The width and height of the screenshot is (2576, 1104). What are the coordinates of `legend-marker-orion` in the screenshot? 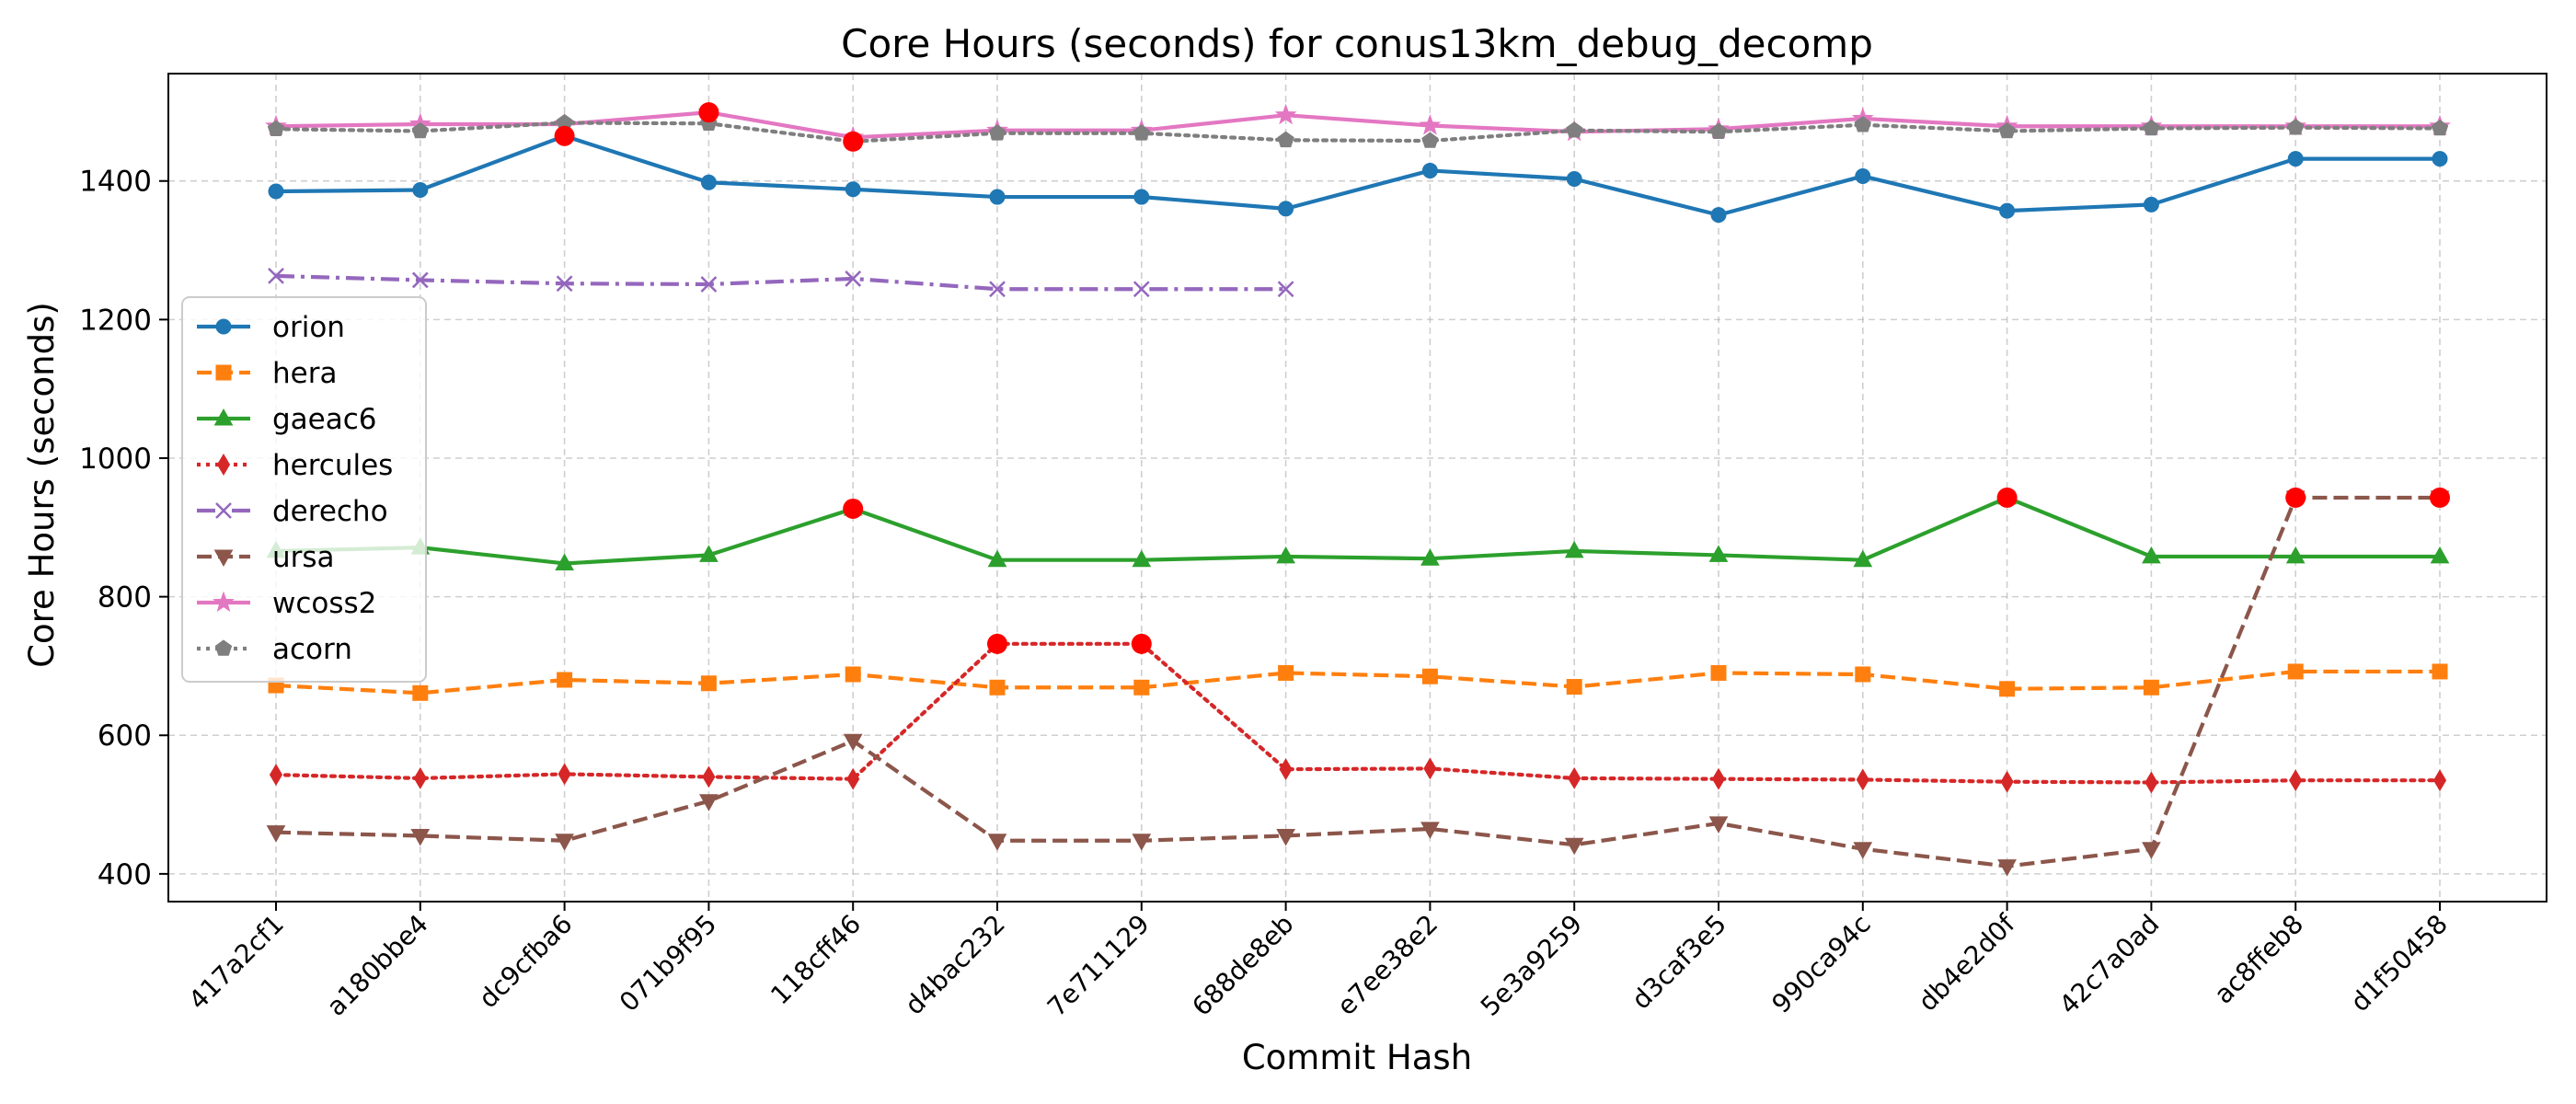 It's located at (223, 326).